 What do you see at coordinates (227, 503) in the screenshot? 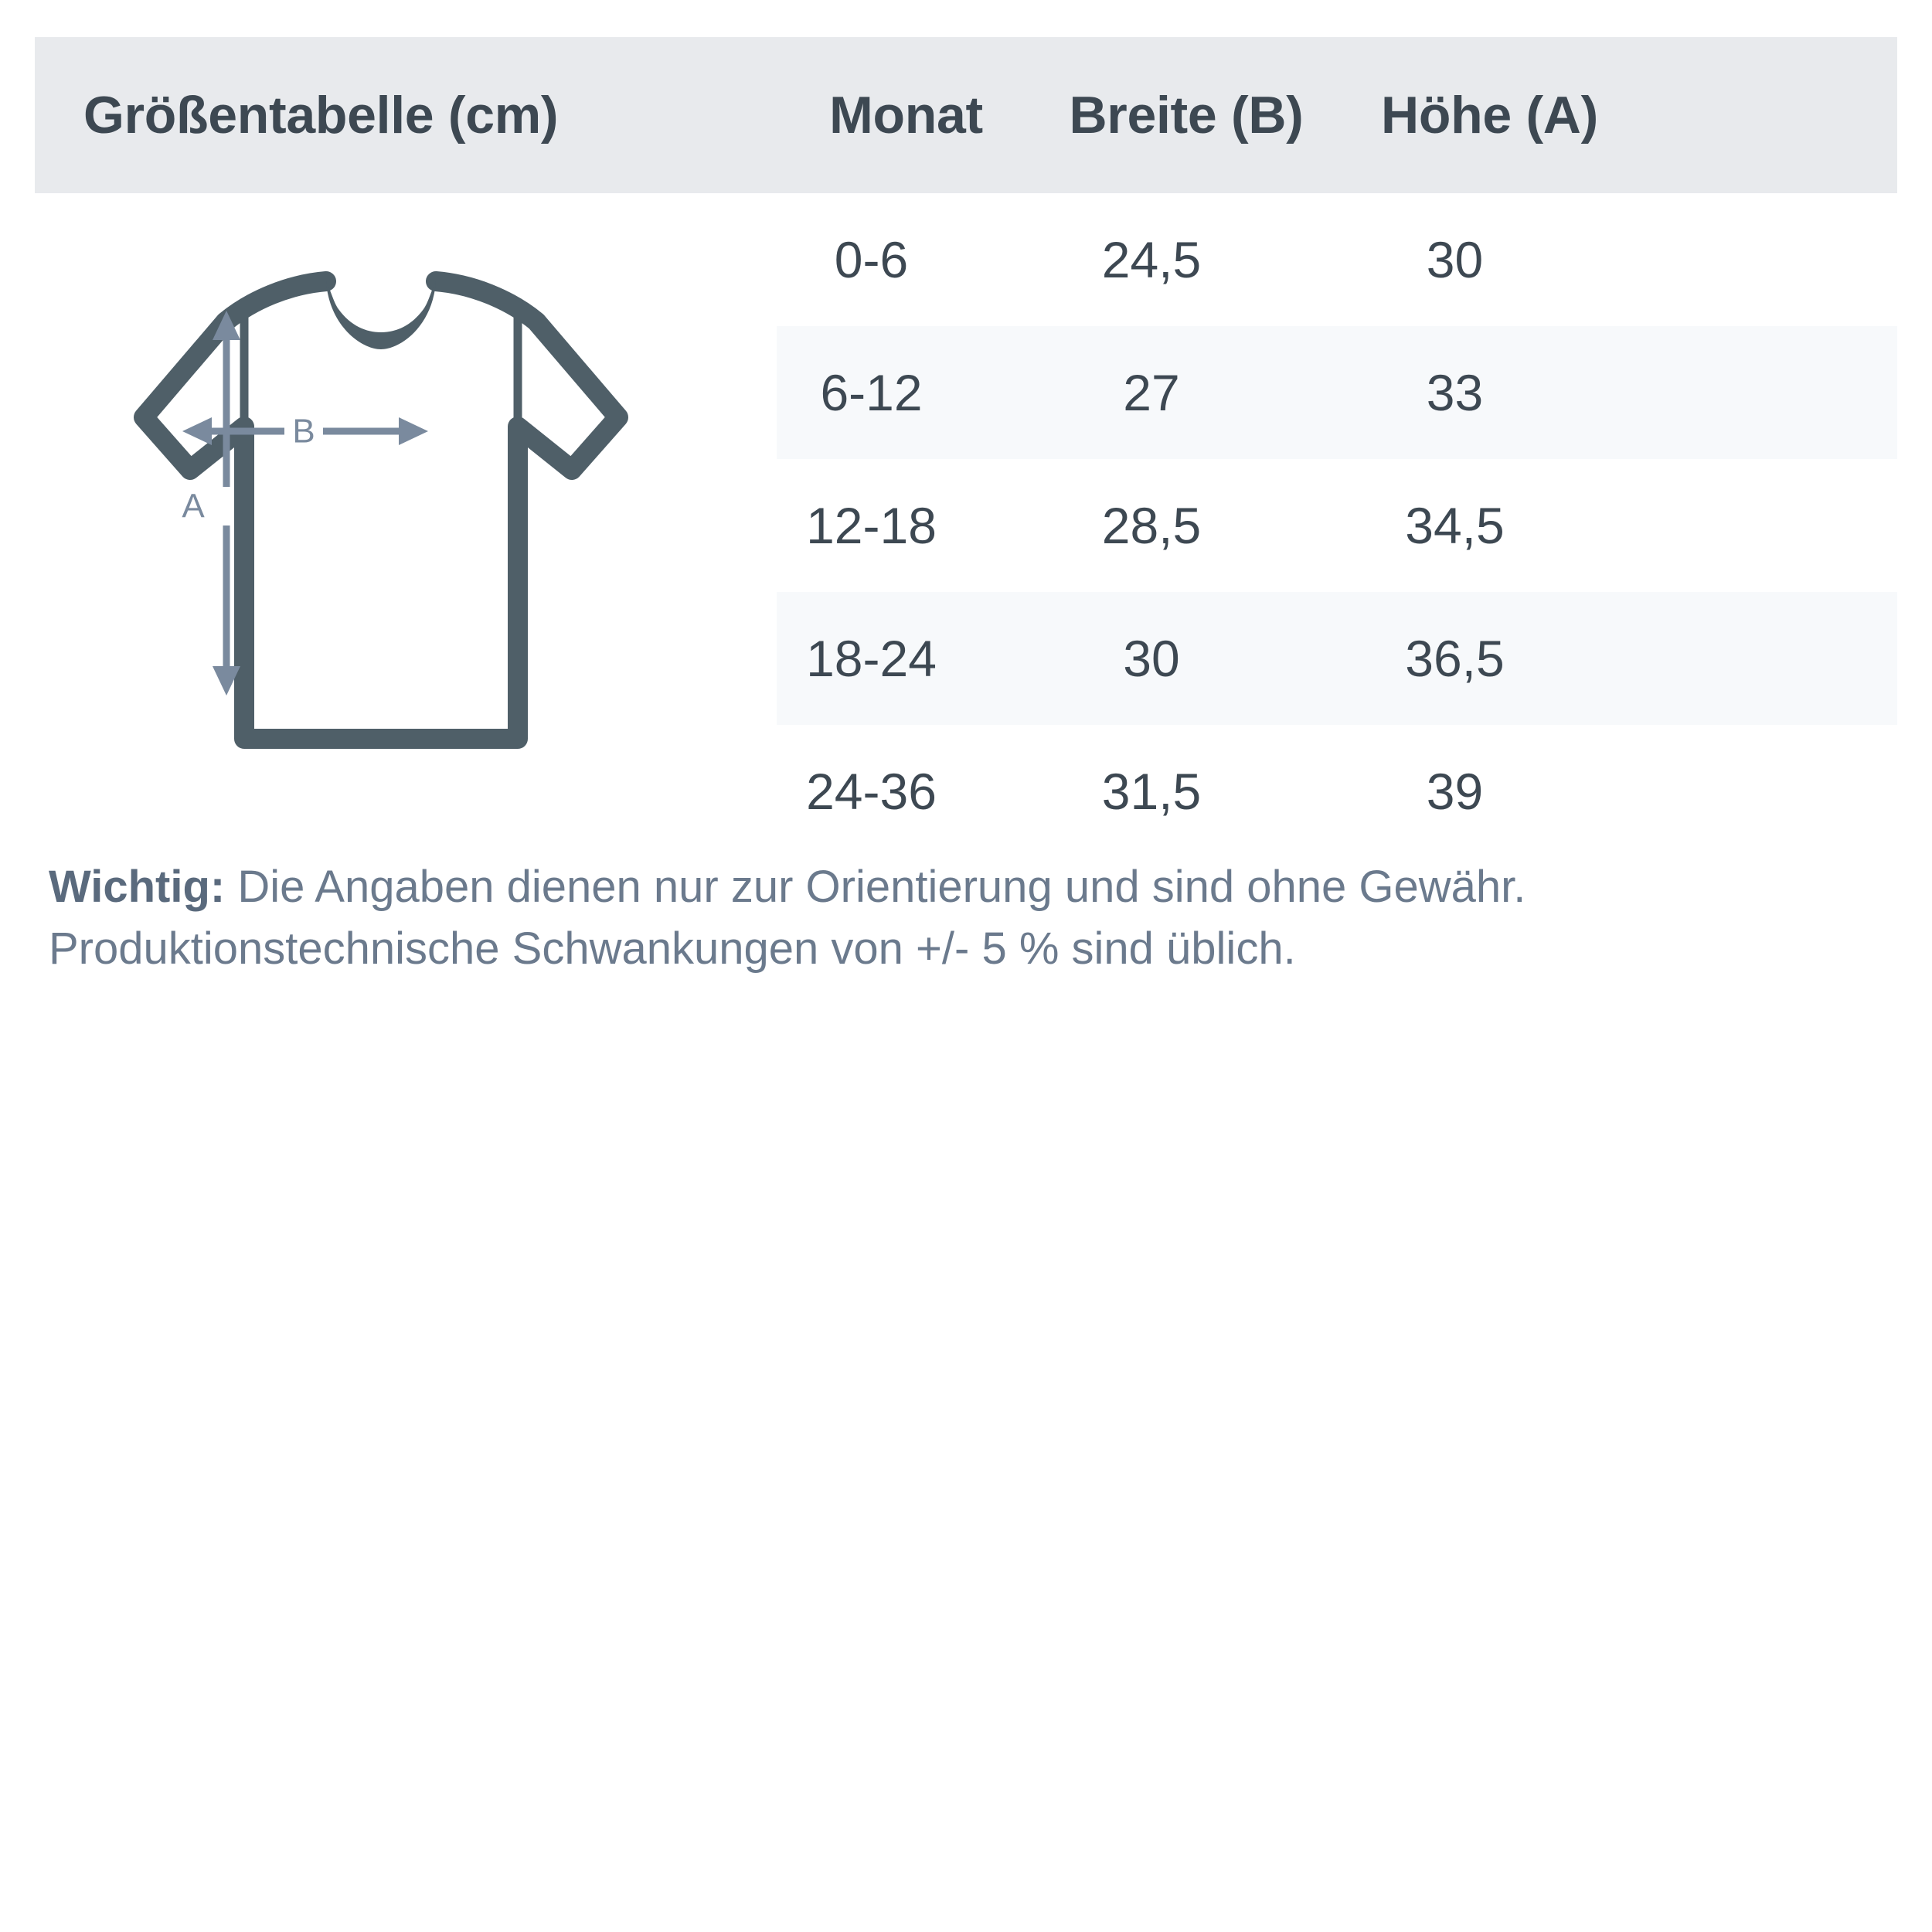
I see `height-dimension-arrow` at bounding box center [227, 503].